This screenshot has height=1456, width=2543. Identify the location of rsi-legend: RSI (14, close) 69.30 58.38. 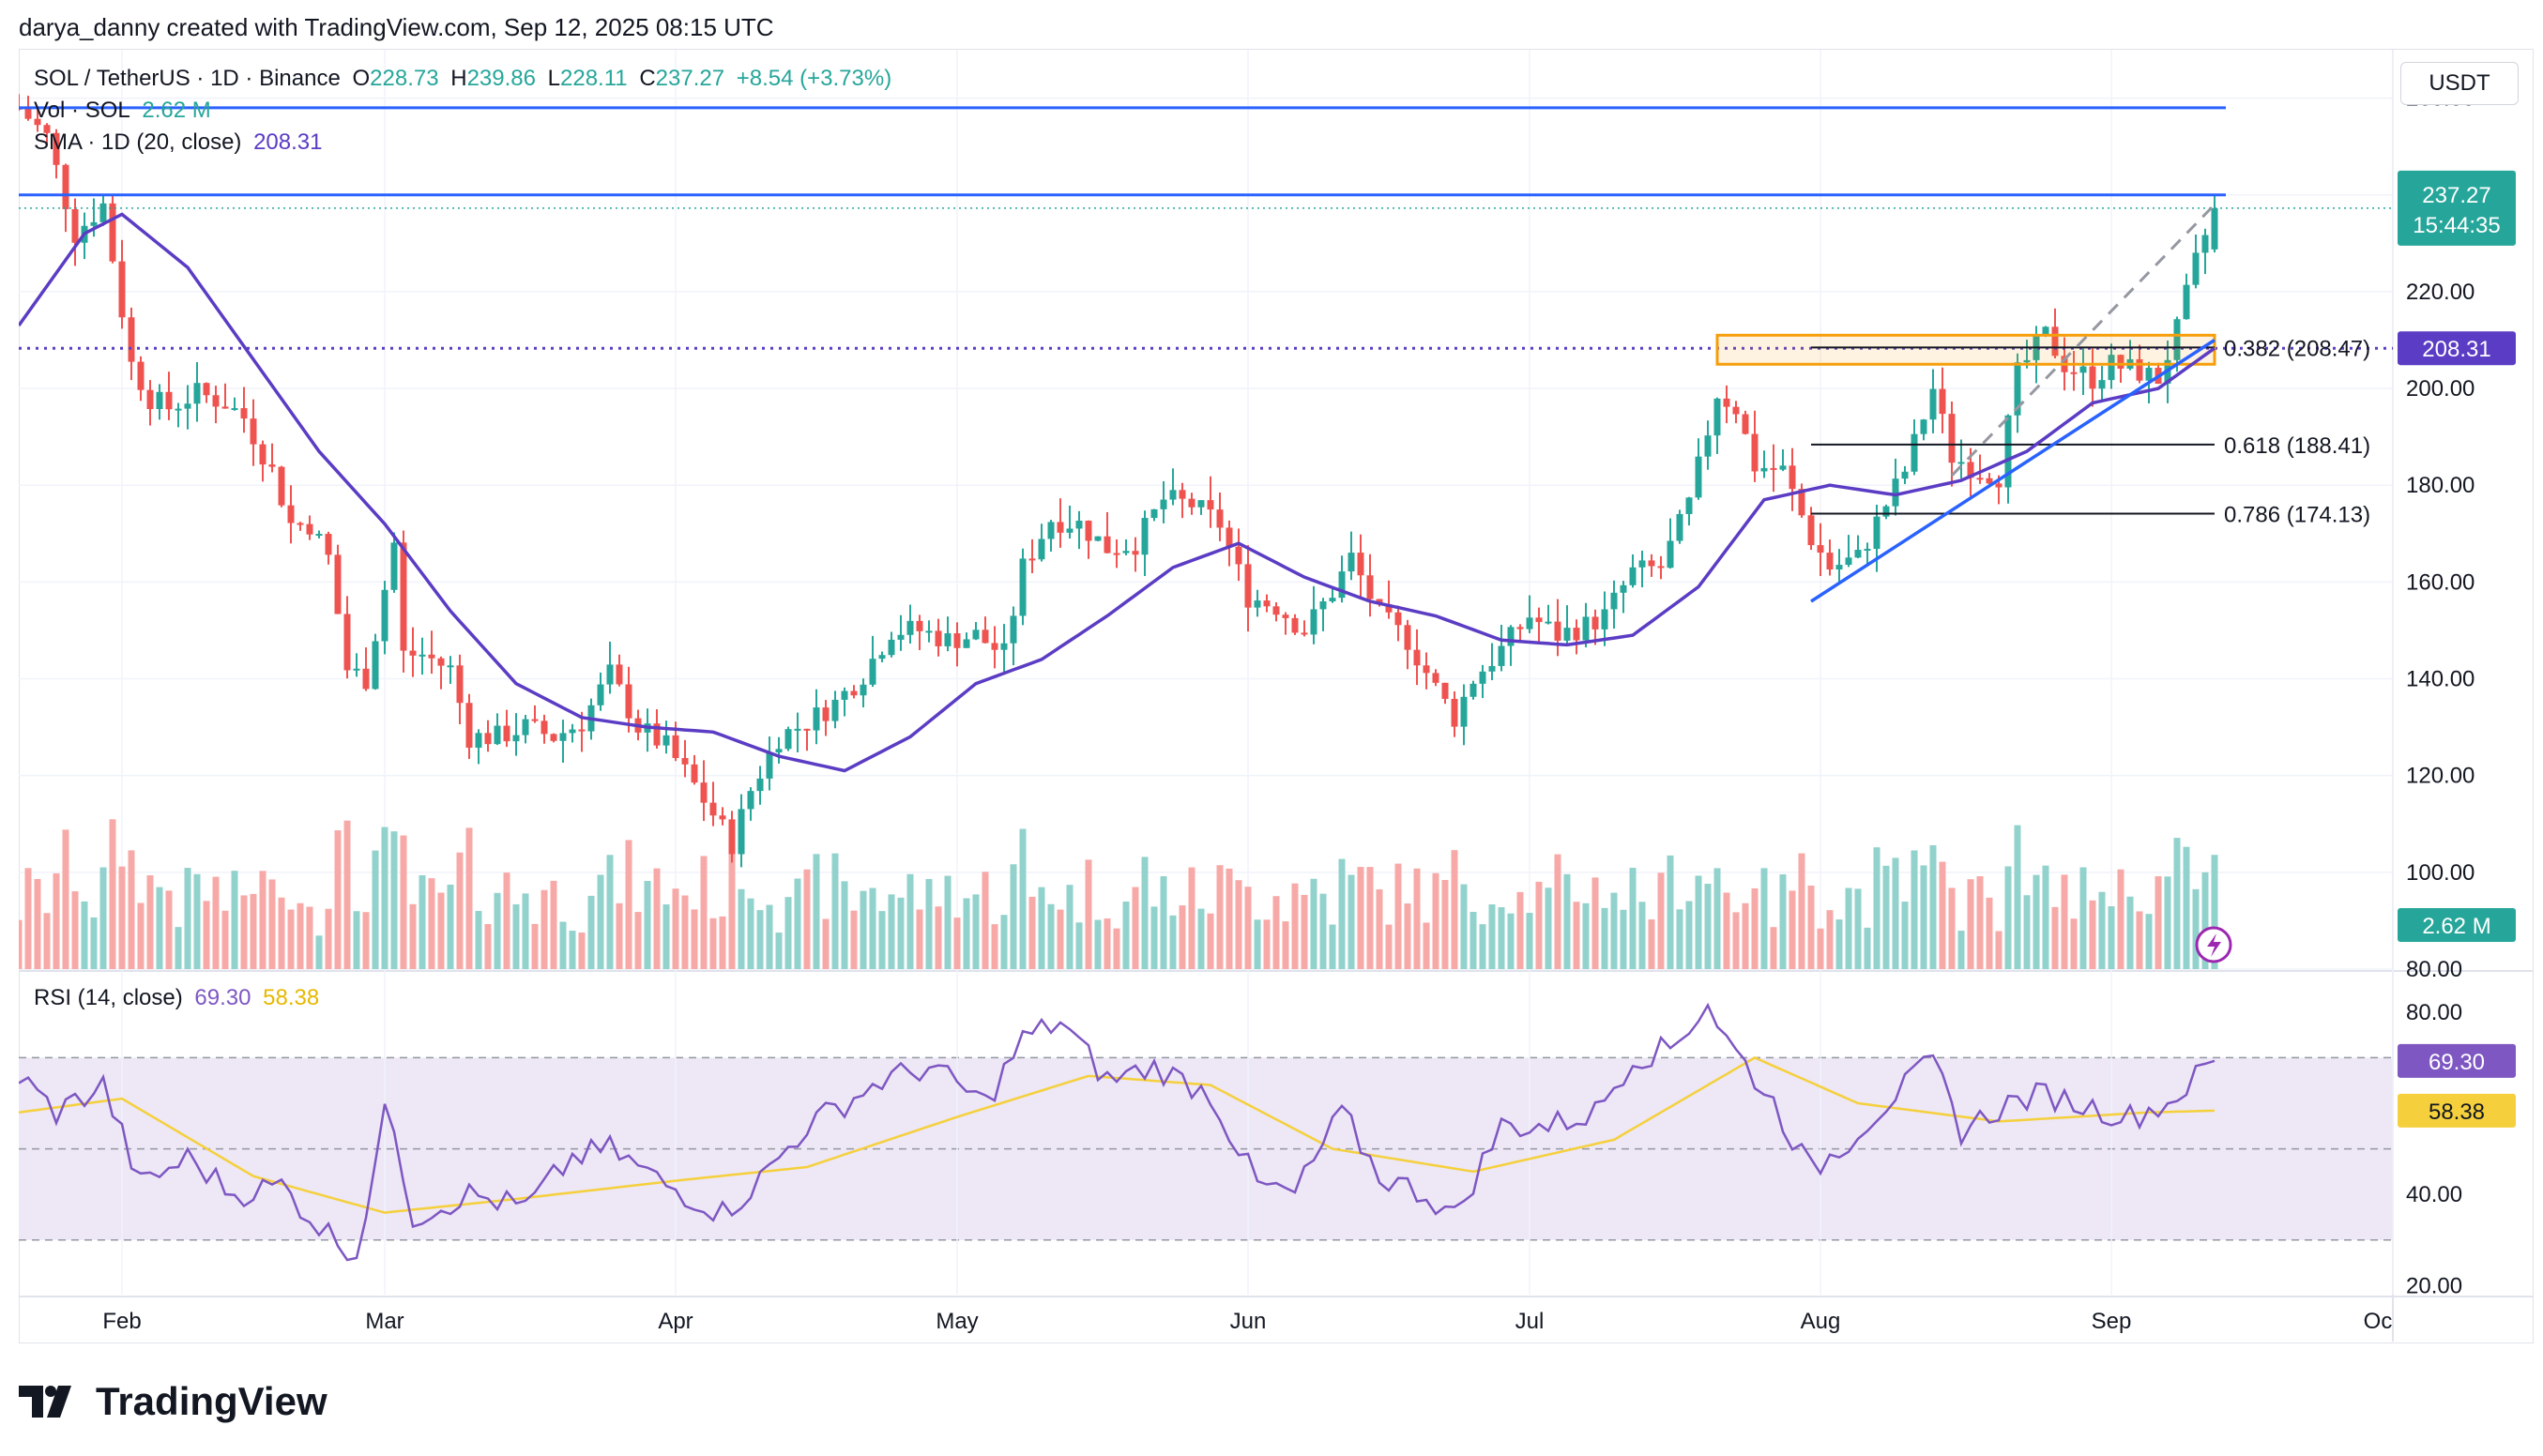
(179, 998).